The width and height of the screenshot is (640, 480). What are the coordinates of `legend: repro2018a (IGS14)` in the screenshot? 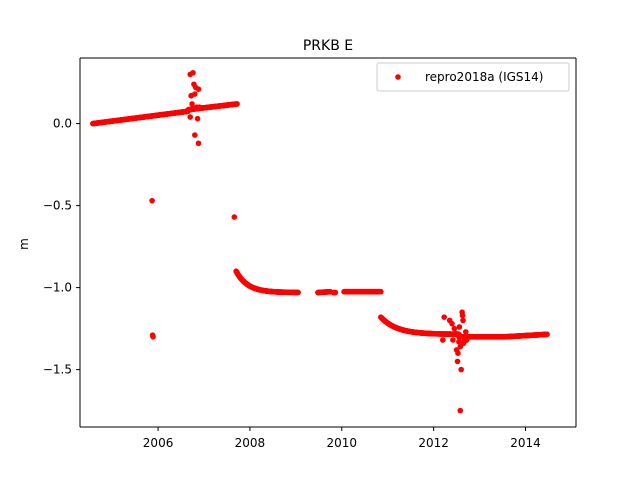 It's located at (473, 77).